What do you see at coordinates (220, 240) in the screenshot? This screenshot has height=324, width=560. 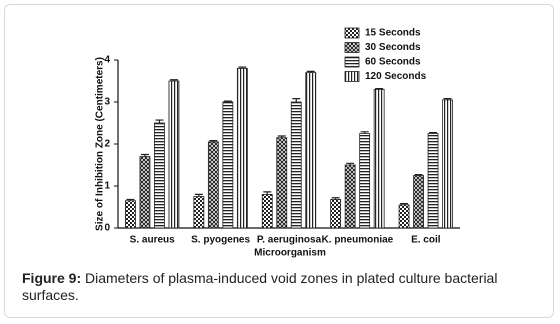 I see `x-tick-label: S. pyogenes` at bounding box center [220, 240].